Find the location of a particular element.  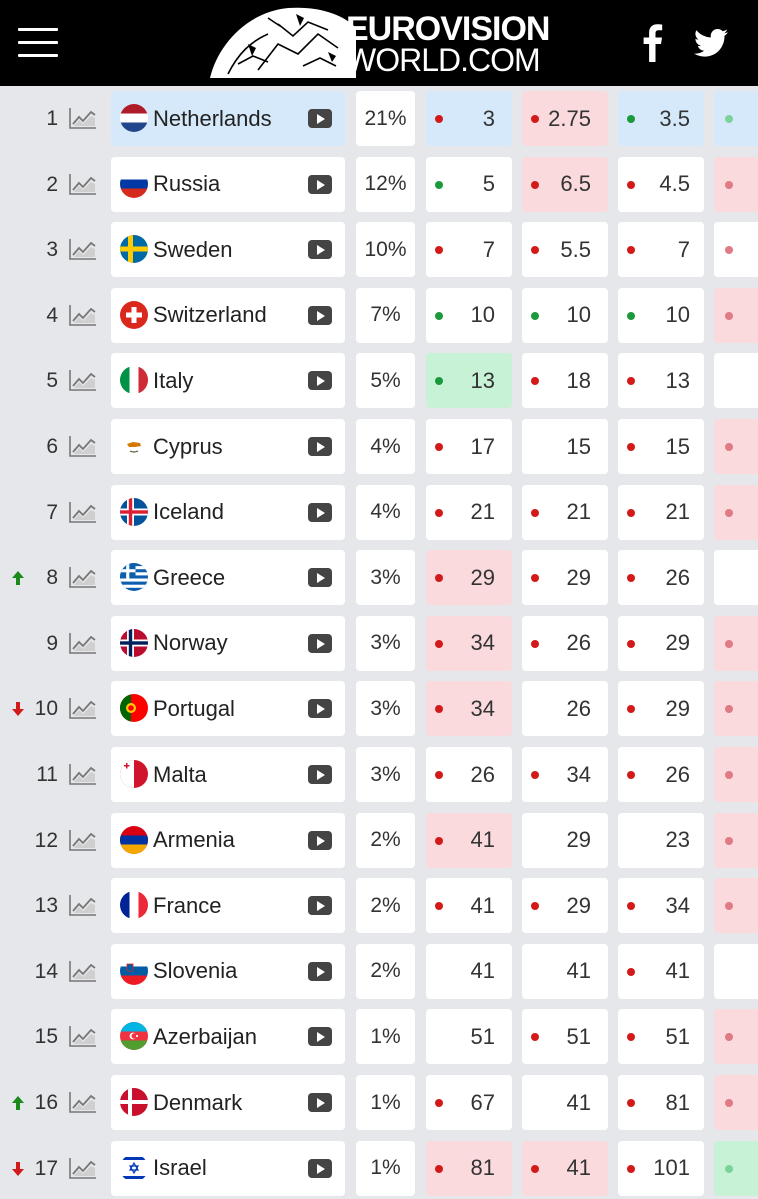

bookmaker-odds-cell: 7 is located at coordinates (661, 250).